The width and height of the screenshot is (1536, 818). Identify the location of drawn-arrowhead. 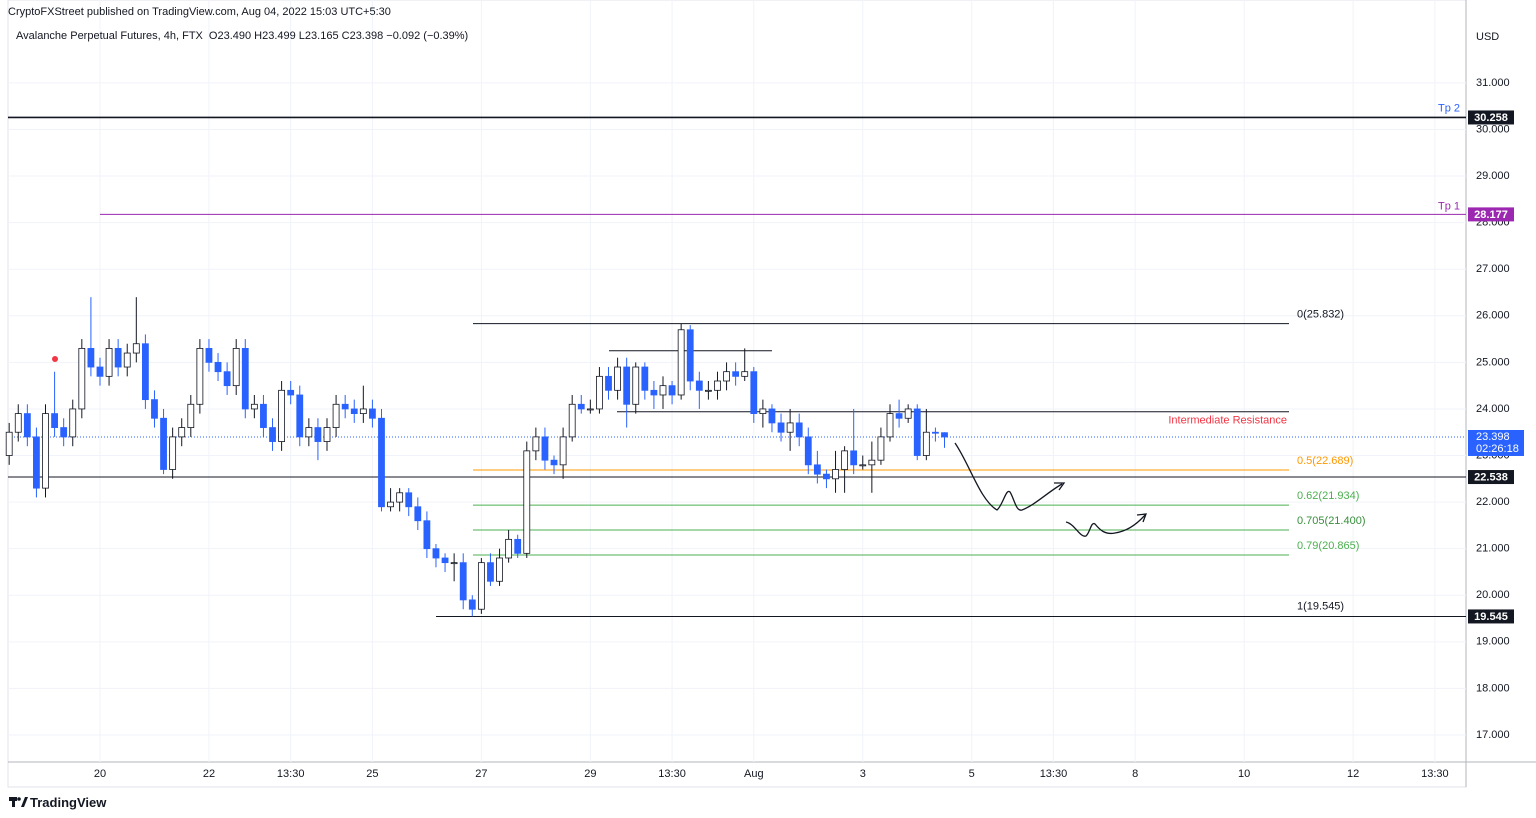
(1141, 518).